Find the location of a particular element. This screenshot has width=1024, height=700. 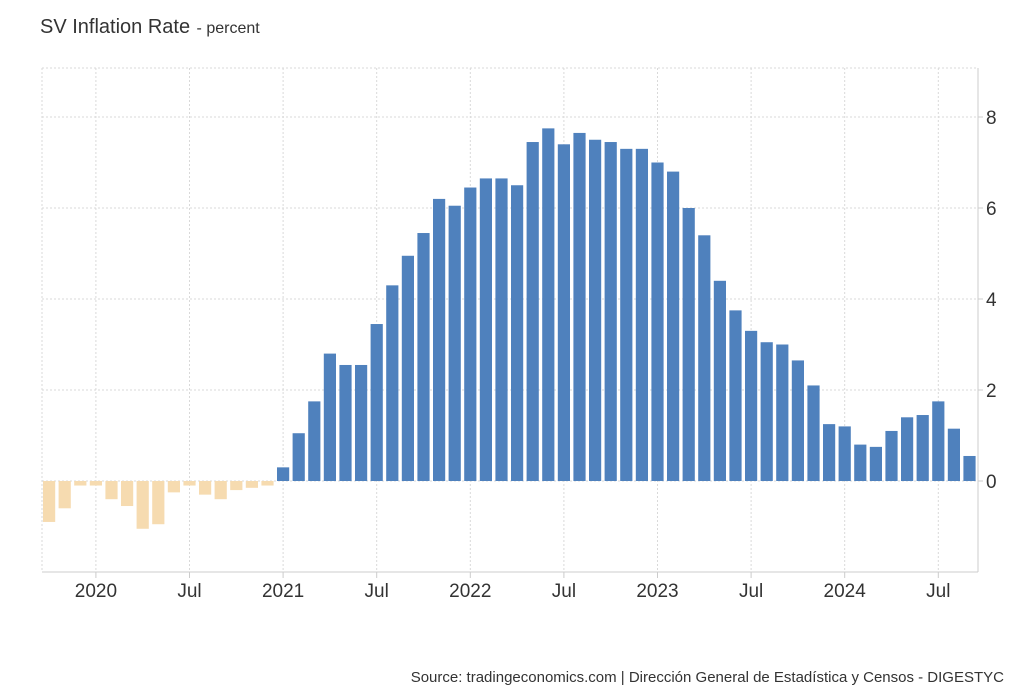

chart-title-block: SV Inflation Rate - percent is located at coordinates (150, 27).